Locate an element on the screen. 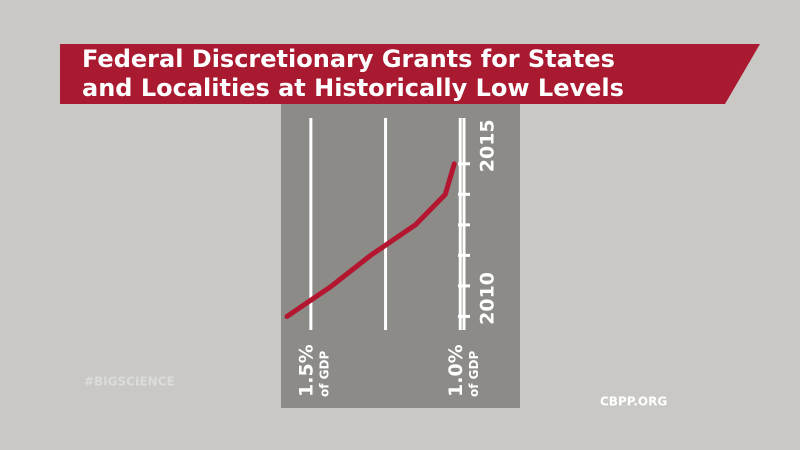  x-tick-label: 1.0% is located at coordinates (456, 370).